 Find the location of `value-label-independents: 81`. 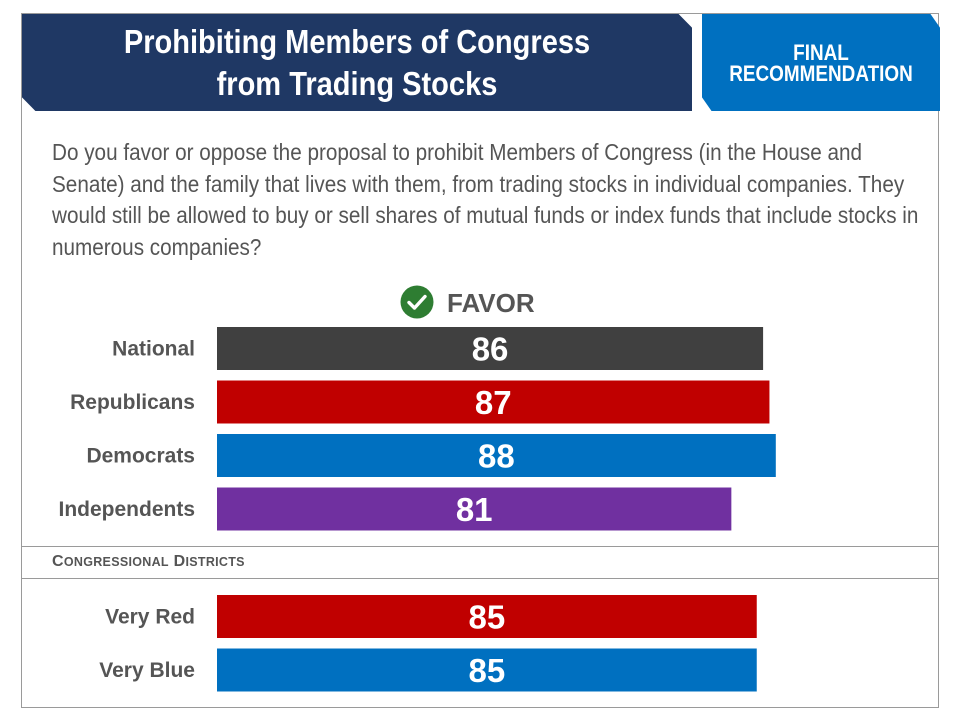

value-label-independents: 81 is located at coordinates (474, 509).